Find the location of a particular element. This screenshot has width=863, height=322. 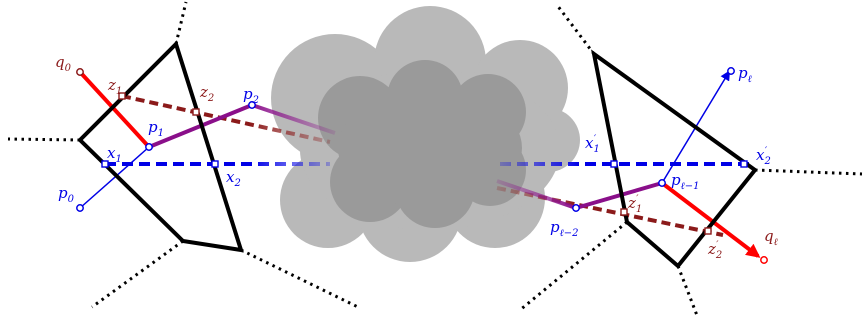

point-q0 is located at coordinates (80, 72).